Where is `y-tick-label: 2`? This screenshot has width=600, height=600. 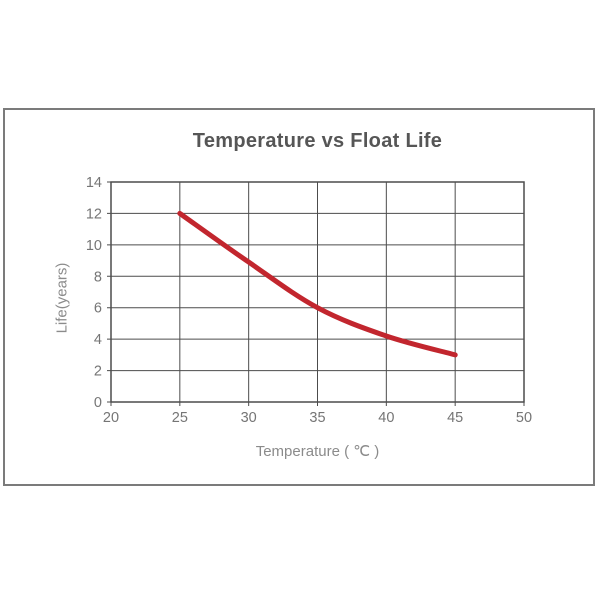 y-tick-label: 2 is located at coordinates (98, 372).